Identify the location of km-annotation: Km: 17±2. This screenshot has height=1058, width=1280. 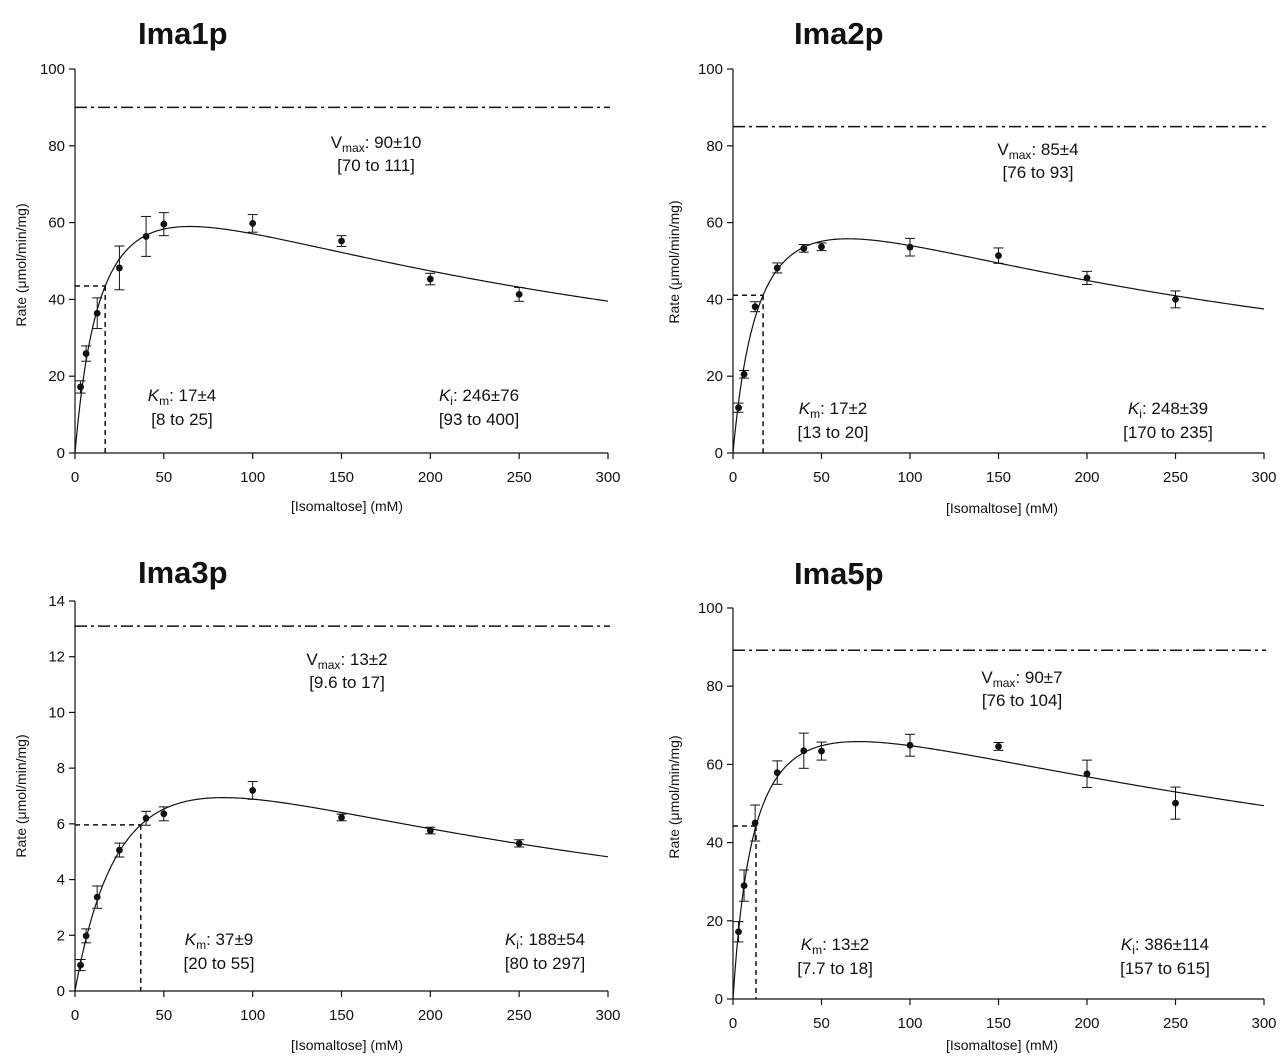
(833, 410).